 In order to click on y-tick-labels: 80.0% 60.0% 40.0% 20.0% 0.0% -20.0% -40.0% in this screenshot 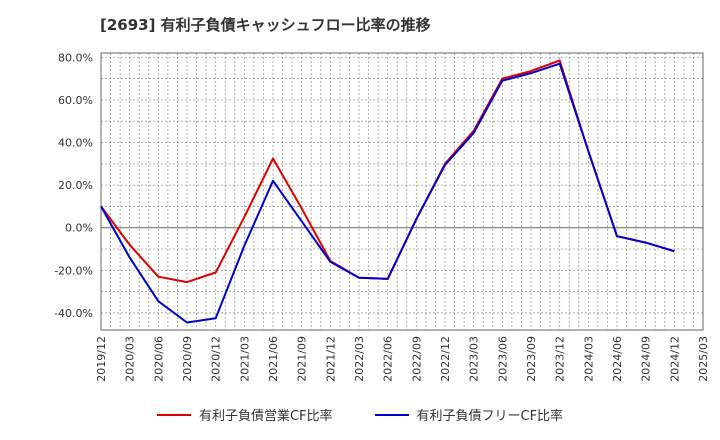, I will do `click(73, 185)`.